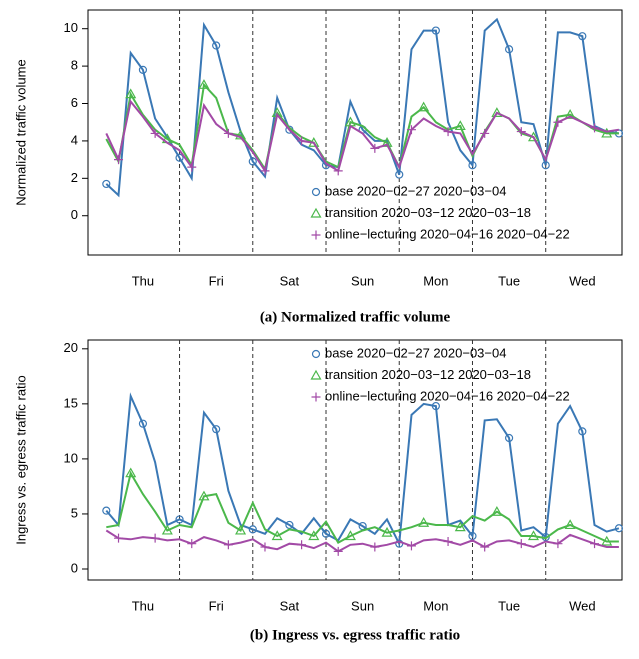 The image size is (639, 659). What do you see at coordinates (20, 132) in the screenshot?
I see `y-axis-label: Normalized traffic volume` at bounding box center [20, 132].